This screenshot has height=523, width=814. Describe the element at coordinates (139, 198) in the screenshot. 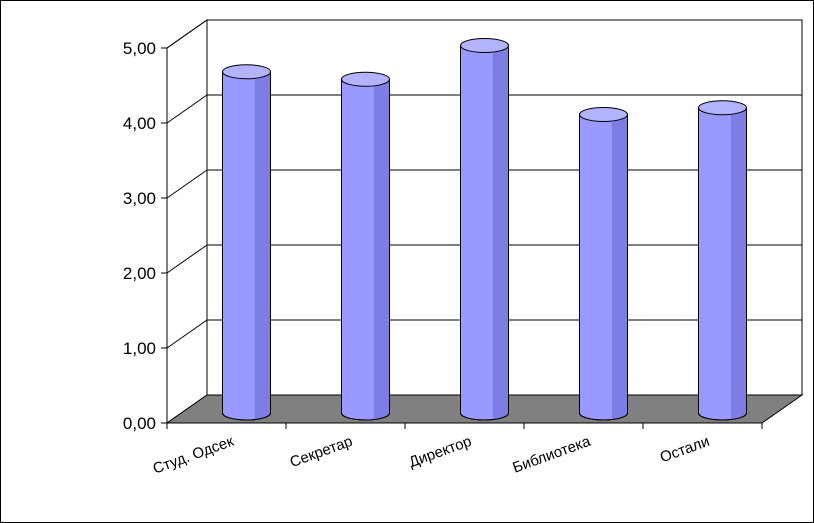

I see `y-tick-label: 3,00` at that location.